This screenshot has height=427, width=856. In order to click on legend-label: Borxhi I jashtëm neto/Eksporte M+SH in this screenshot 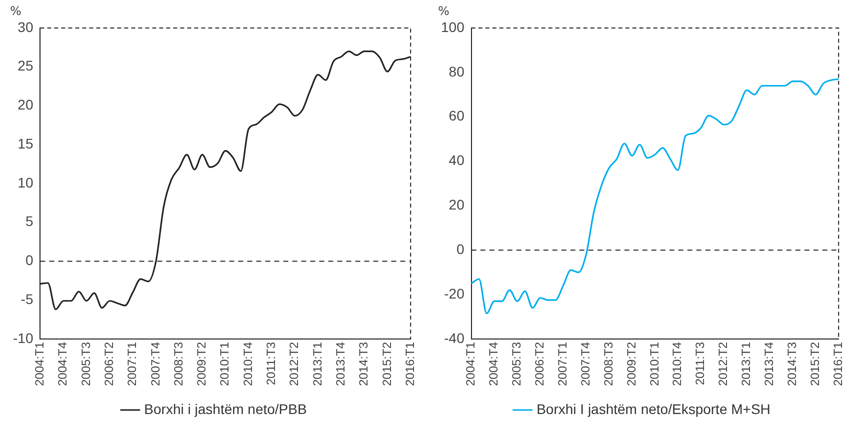, I will do `click(653, 408)`.